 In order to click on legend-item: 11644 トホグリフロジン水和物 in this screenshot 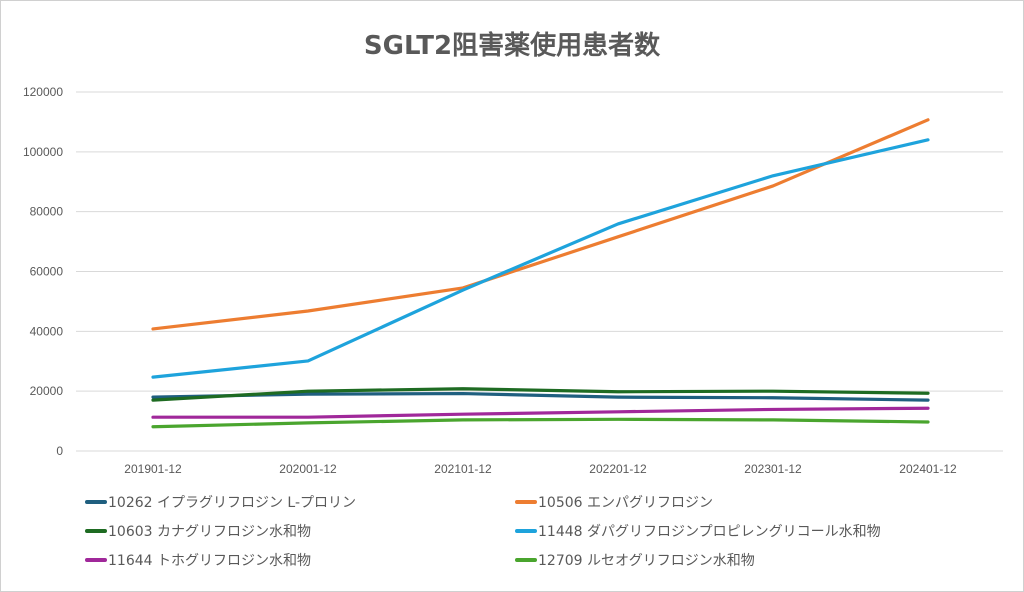, I will do `click(300, 560)`.